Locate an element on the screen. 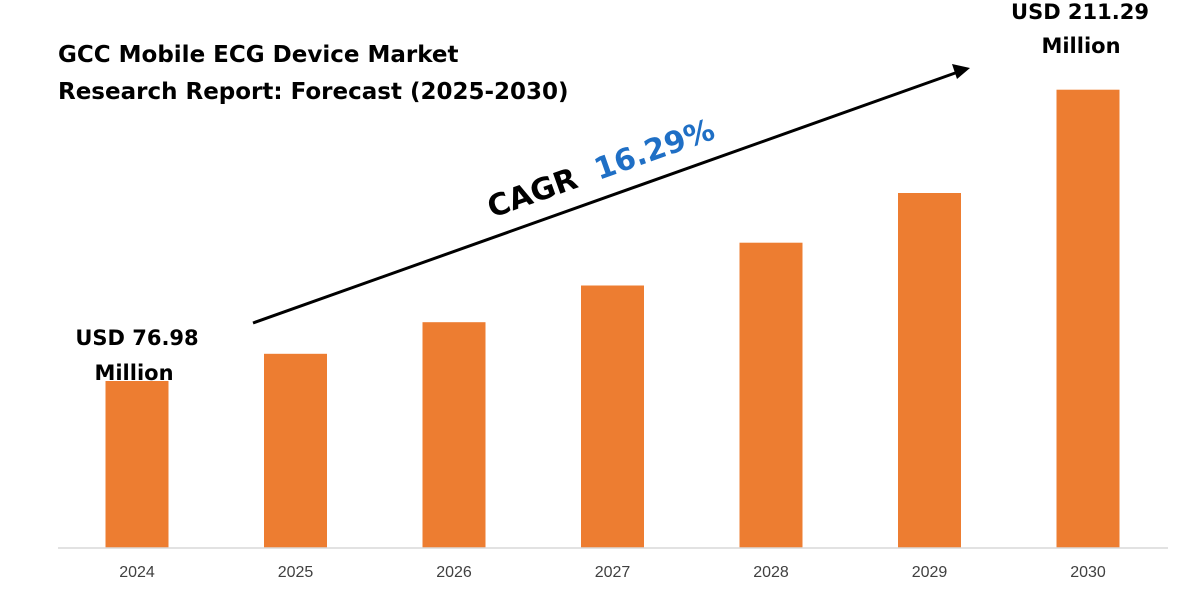 The height and width of the screenshot is (600, 1200). x-tick-label-2024: 2024 is located at coordinates (137, 572).